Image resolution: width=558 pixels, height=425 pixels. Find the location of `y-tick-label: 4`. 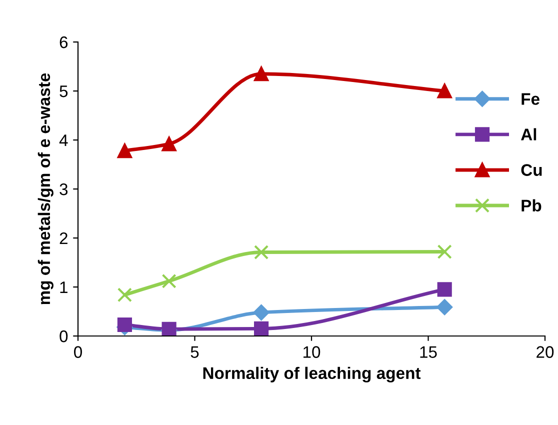

y-tick-label: 4 is located at coordinates (63, 140).